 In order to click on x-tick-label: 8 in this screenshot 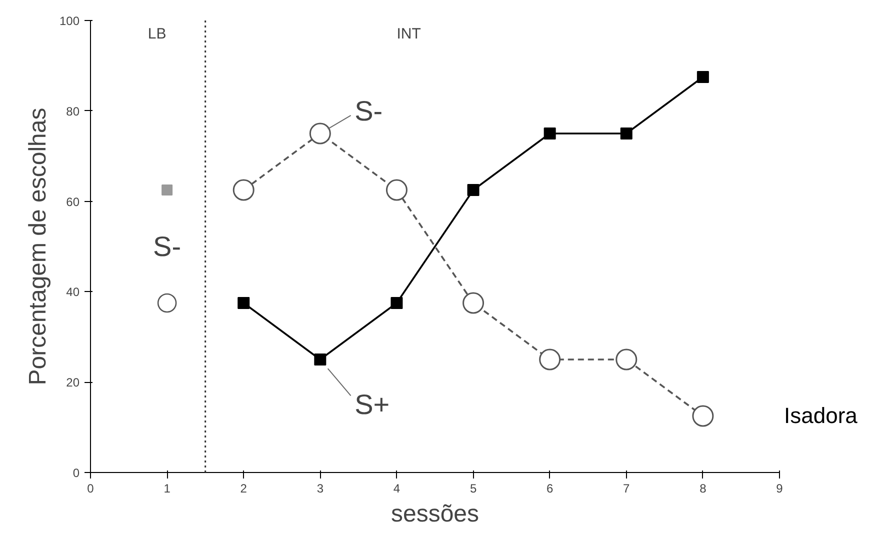, I will do `click(703, 489)`.